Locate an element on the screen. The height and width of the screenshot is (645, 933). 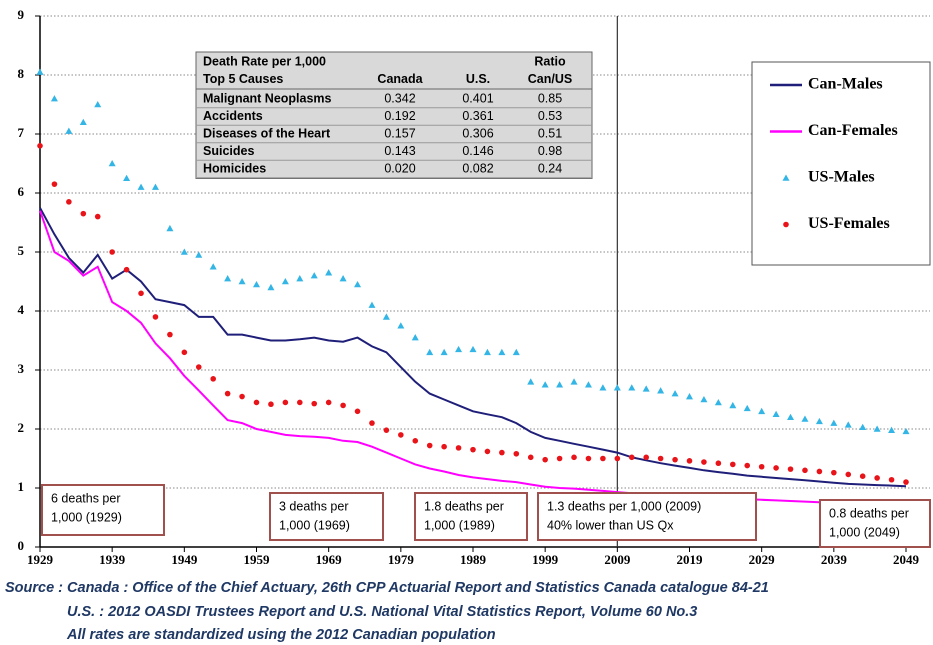
annotation-text: 0.8 deaths per is located at coordinates (869, 513).